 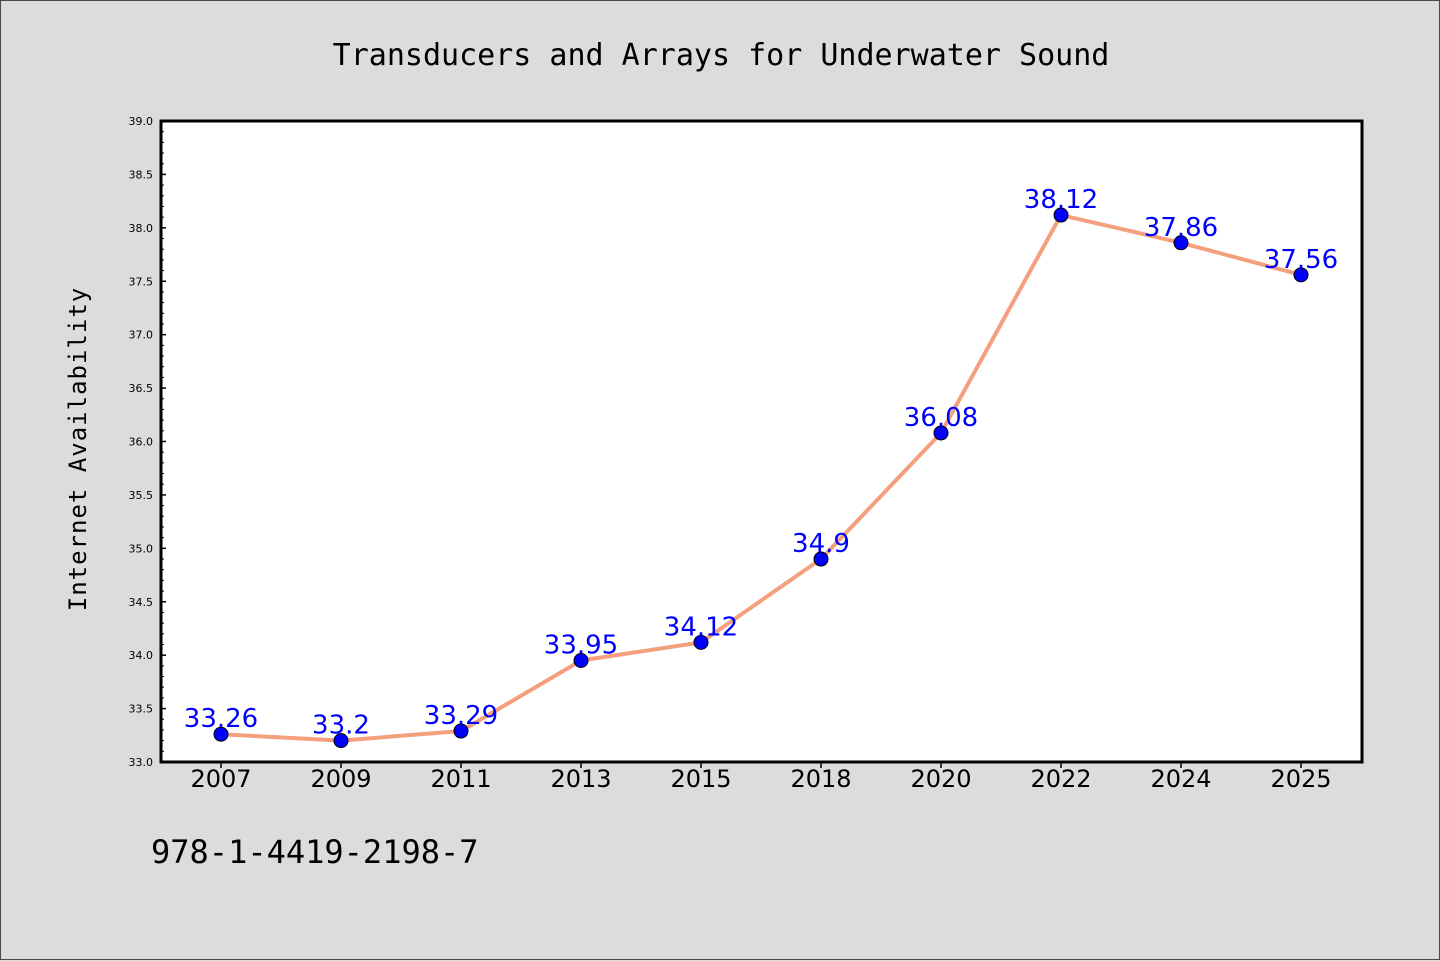 I want to click on y-tick-label: 37.5, so click(x=141, y=281).